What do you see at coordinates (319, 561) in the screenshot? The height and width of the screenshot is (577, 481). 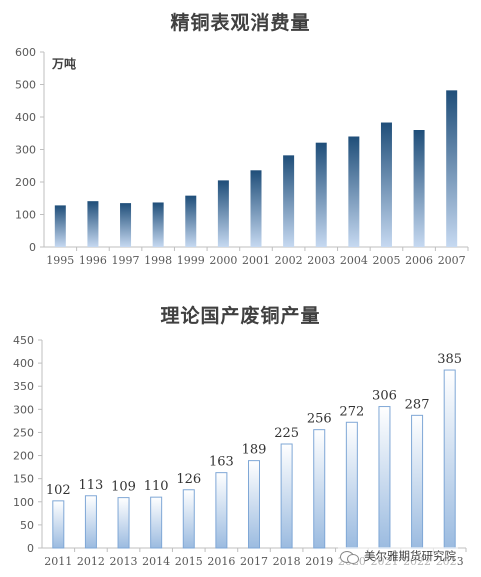 I see `x-tick-label: 2019` at bounding box center [319, 561].